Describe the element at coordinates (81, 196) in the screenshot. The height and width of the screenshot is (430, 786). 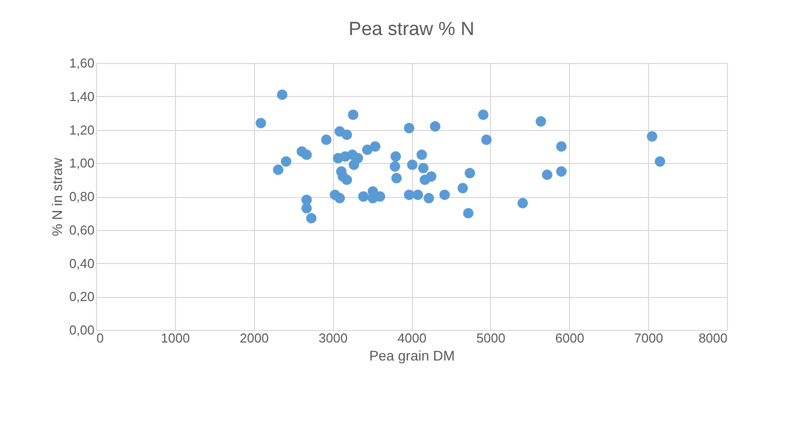
I see `y-tick-label: 0,80` at that location.